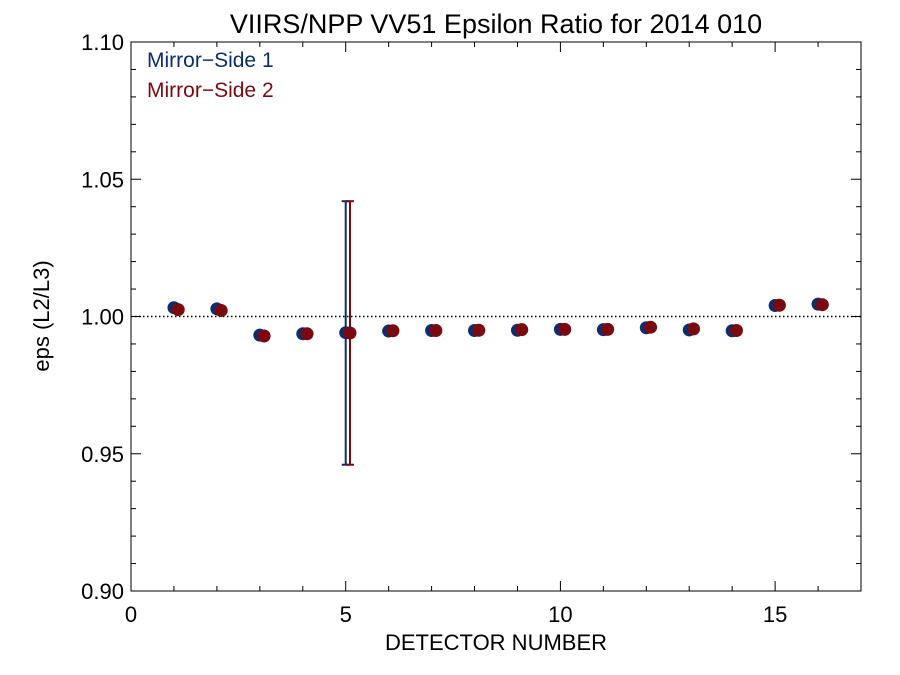 This screenshot has height=675, width=900. Describe the element at coordinates (496, 642) in the screenshot. I see `x-axis-label: DETECTOR NUMBER` at that location.